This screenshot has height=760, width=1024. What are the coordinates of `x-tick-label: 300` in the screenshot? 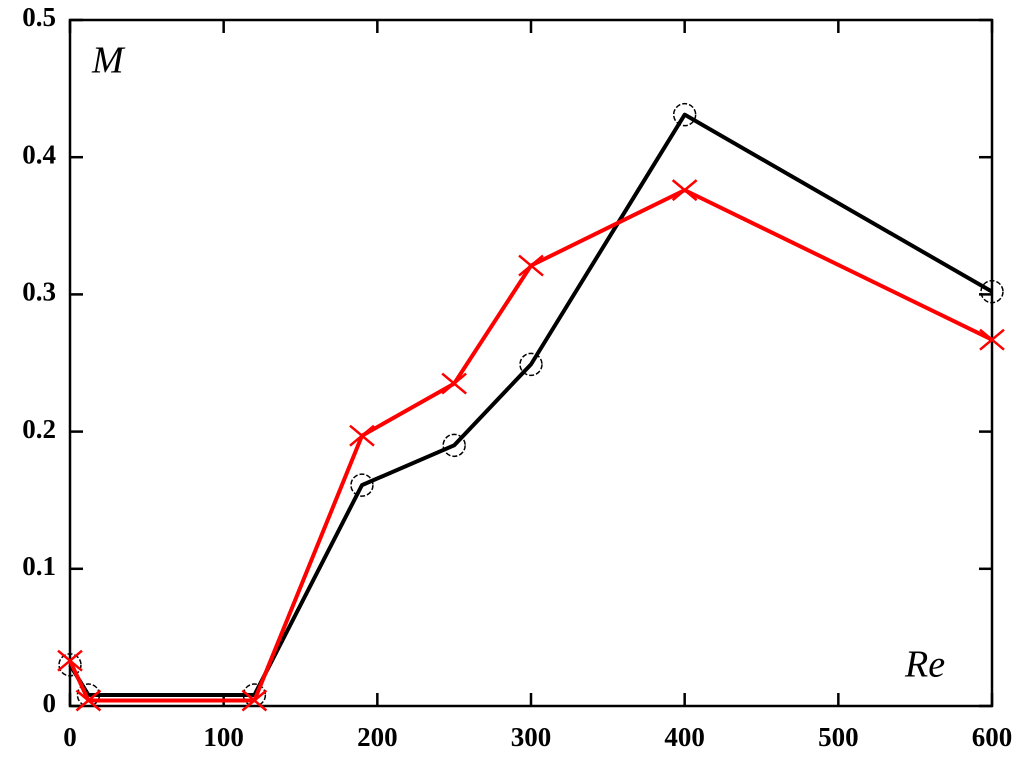 It's located at (531, 737).